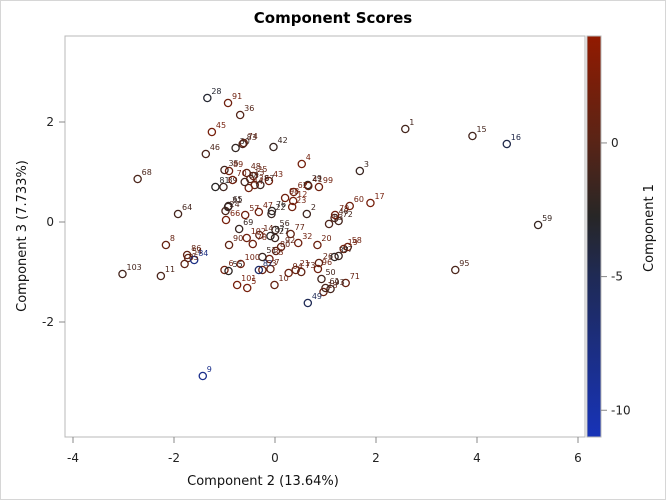 The image size is (666, 500). Describe the element at coordinates (411, 122) in the screenshot. I see `point-label: 1` at that location.